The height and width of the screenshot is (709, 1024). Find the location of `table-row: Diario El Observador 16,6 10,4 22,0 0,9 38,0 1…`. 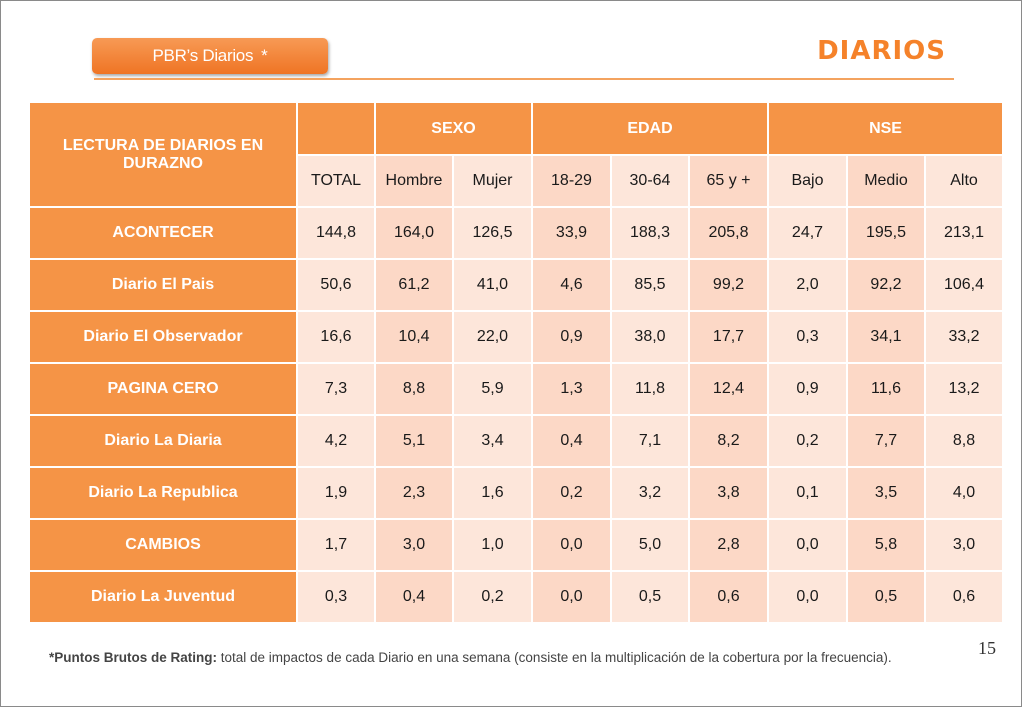

table-row: Diario El Observador 16,6 10,4 22,0 0,9 38,0 1… is located at coordinates (516, 337).